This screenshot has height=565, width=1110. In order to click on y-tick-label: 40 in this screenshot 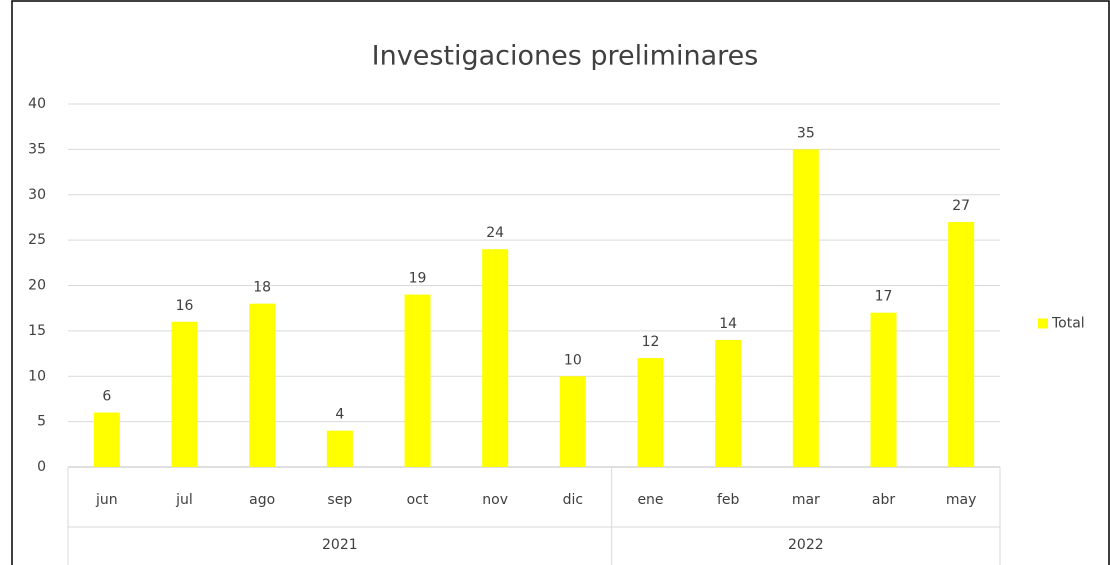, I will do `click(37, 104)`.